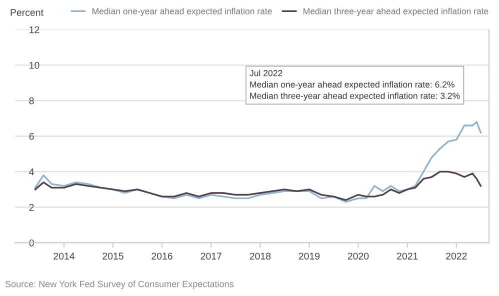 The width and height of the screenshot is (499, 296). Describe the element at coordinates (309, 256) in the screenshot. I see `x-tick-label: 2019` at that location.